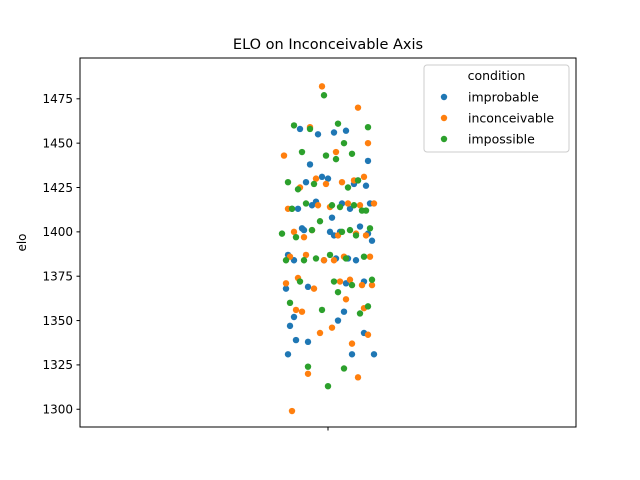  What do you see at coordinates (444, 97) in the screenshot?
I see `legend-marker-improbable` at bounding box center [444, 97].